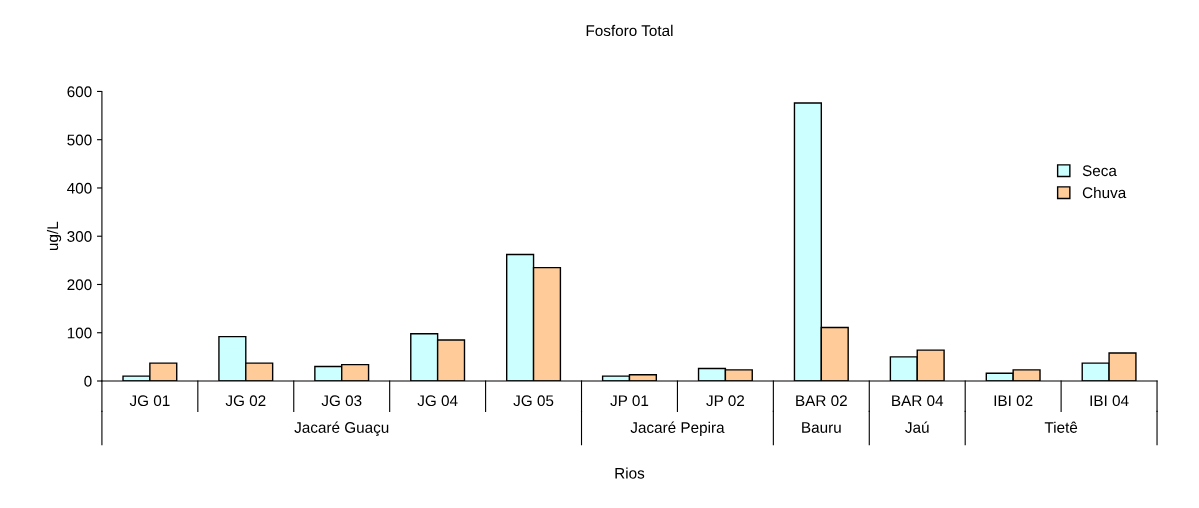 The height and width of the screenshot is (508, 1199). I want to click on legend-label: Chuva, so click(1104, 192).